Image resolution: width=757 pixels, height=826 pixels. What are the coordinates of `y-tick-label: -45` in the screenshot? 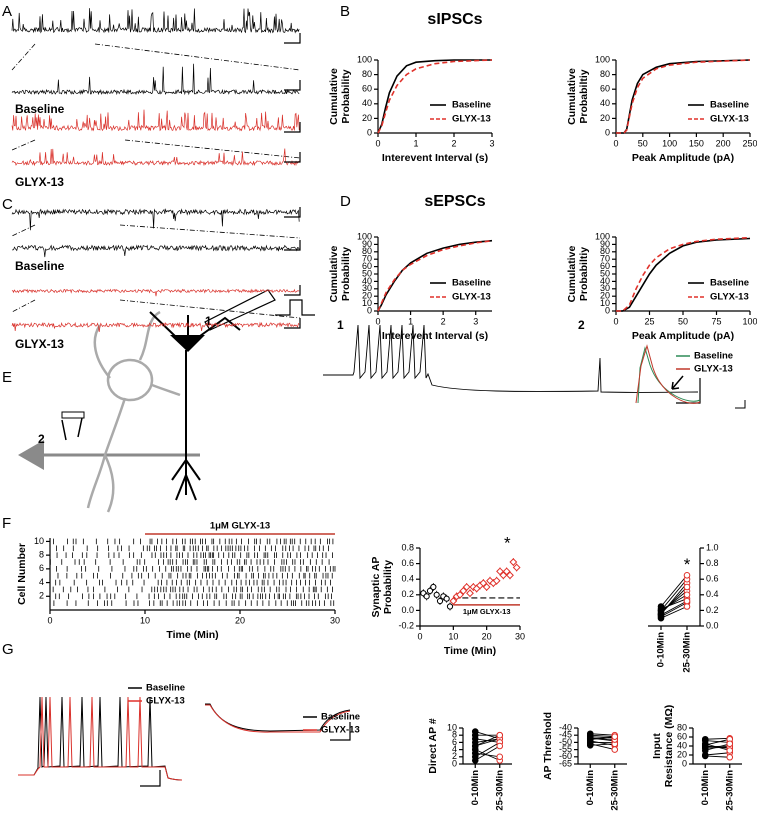 It's located at (565, 735).